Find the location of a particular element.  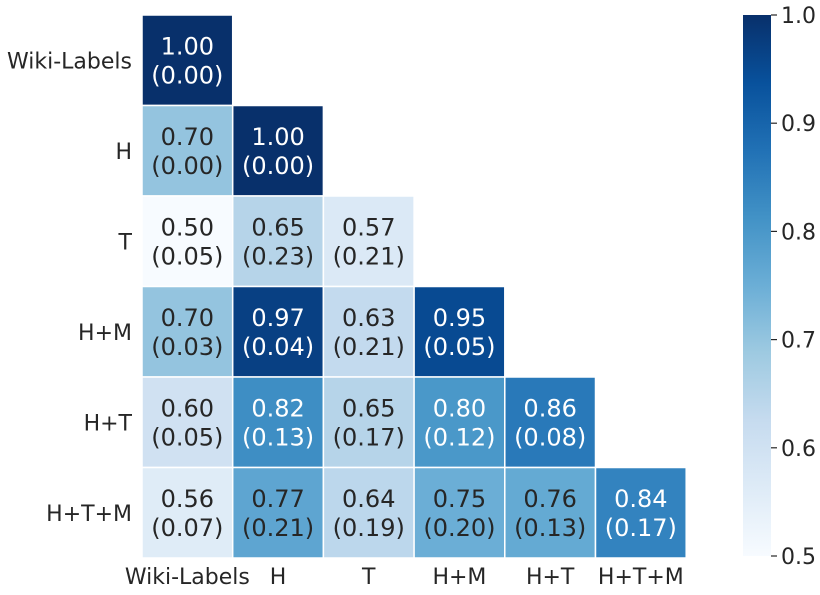

cell-annotation: 0.77 (0.21) is located at coordinates (278, 513).